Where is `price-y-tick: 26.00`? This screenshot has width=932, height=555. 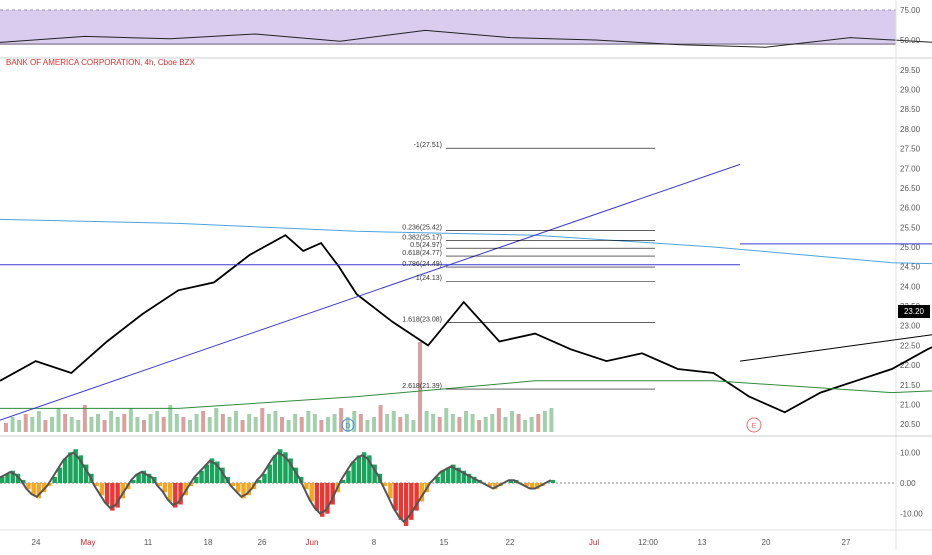
price-y-tick: 26.00 is located at coordinates (910, 208).